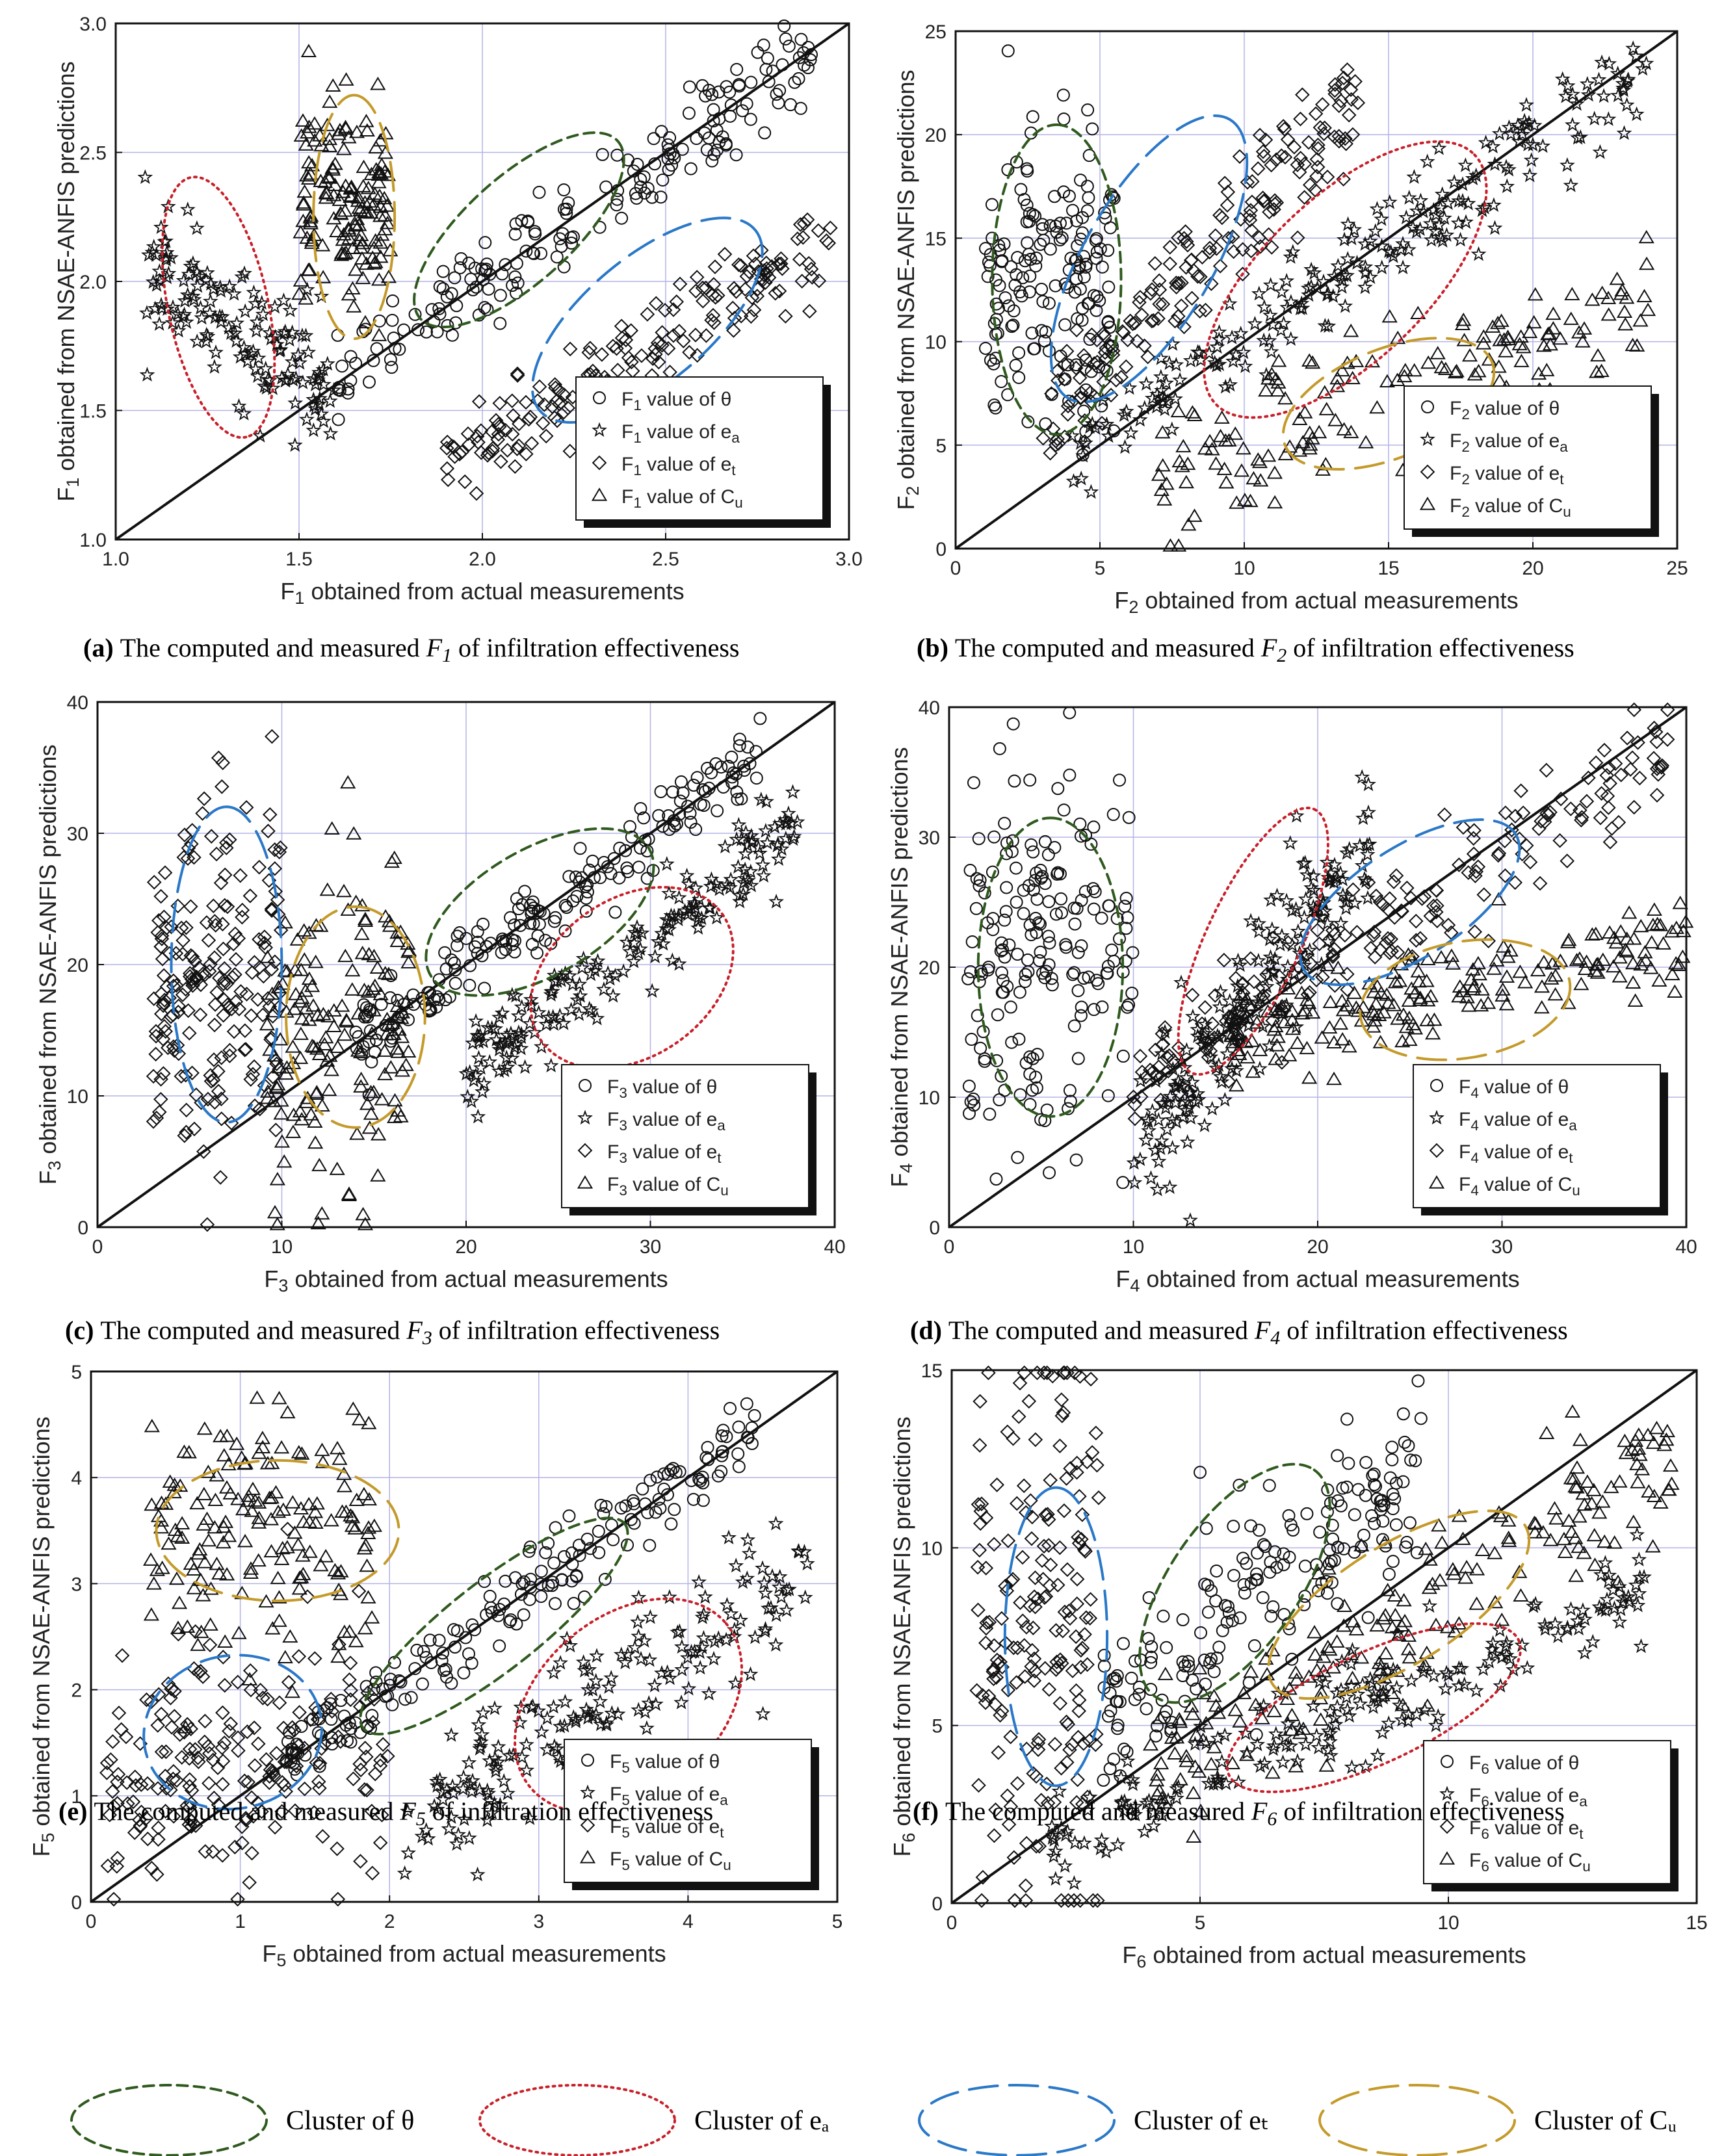 This screenshot has height=2156, width=1724. What do you see at coordinates (1235, 1583) in the screenshot?
I see `cluster-ellipse-theta` at bounding box center [1235, 1583].